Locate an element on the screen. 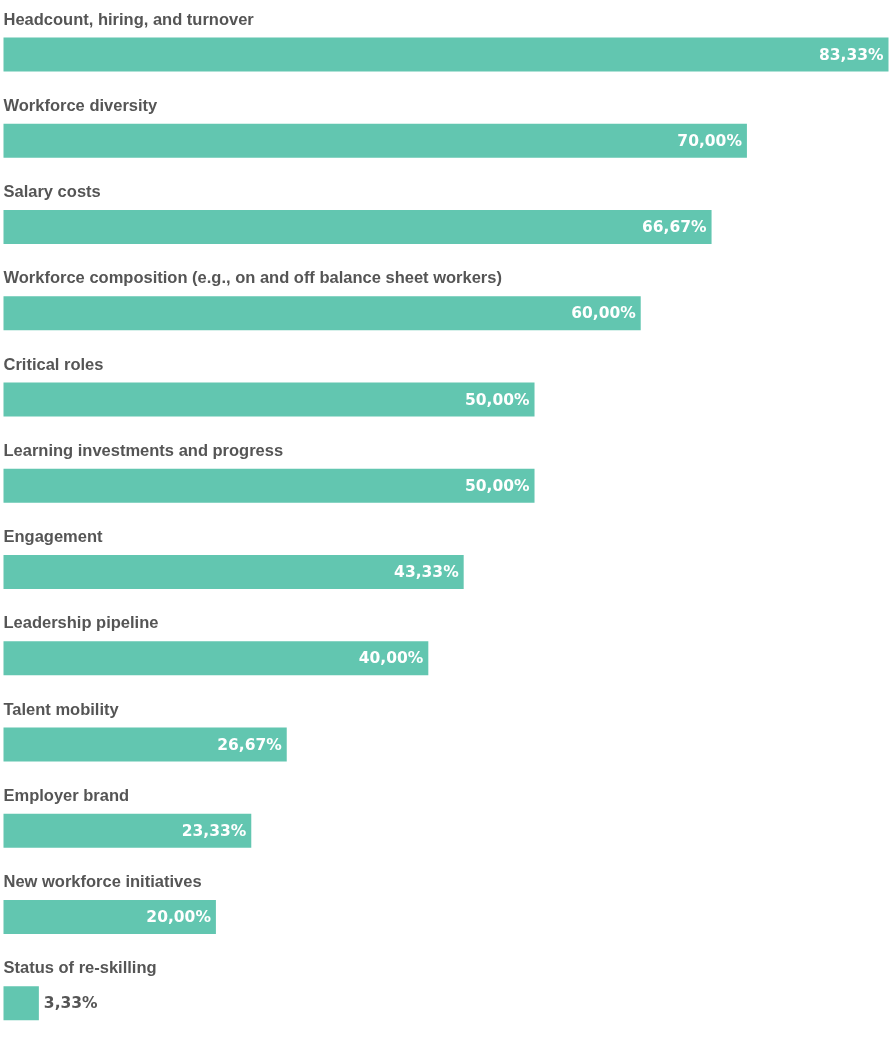  y-tick-label: Engagement is located at coordinates (53, 536).